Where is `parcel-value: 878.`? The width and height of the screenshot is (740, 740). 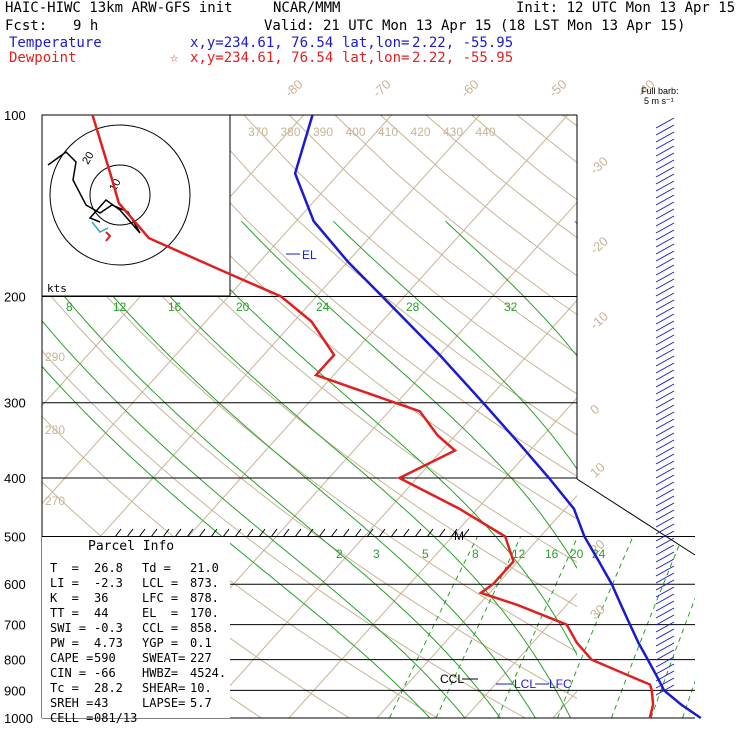 parcel-value: 878. is located at coordinates (204, 598).